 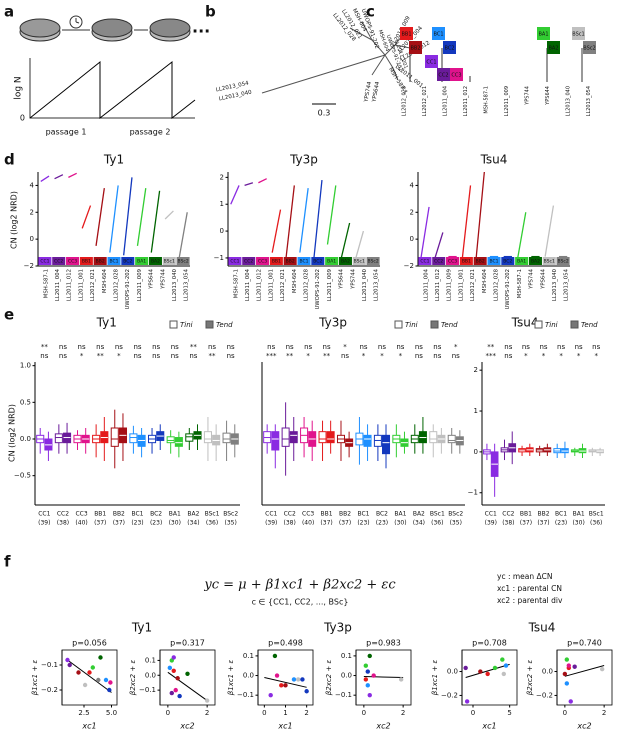 What do you see at coordinates (283, 285) in the screenshot?
I see `strain-label: LL2012_021` at bounding box center [283, 285].